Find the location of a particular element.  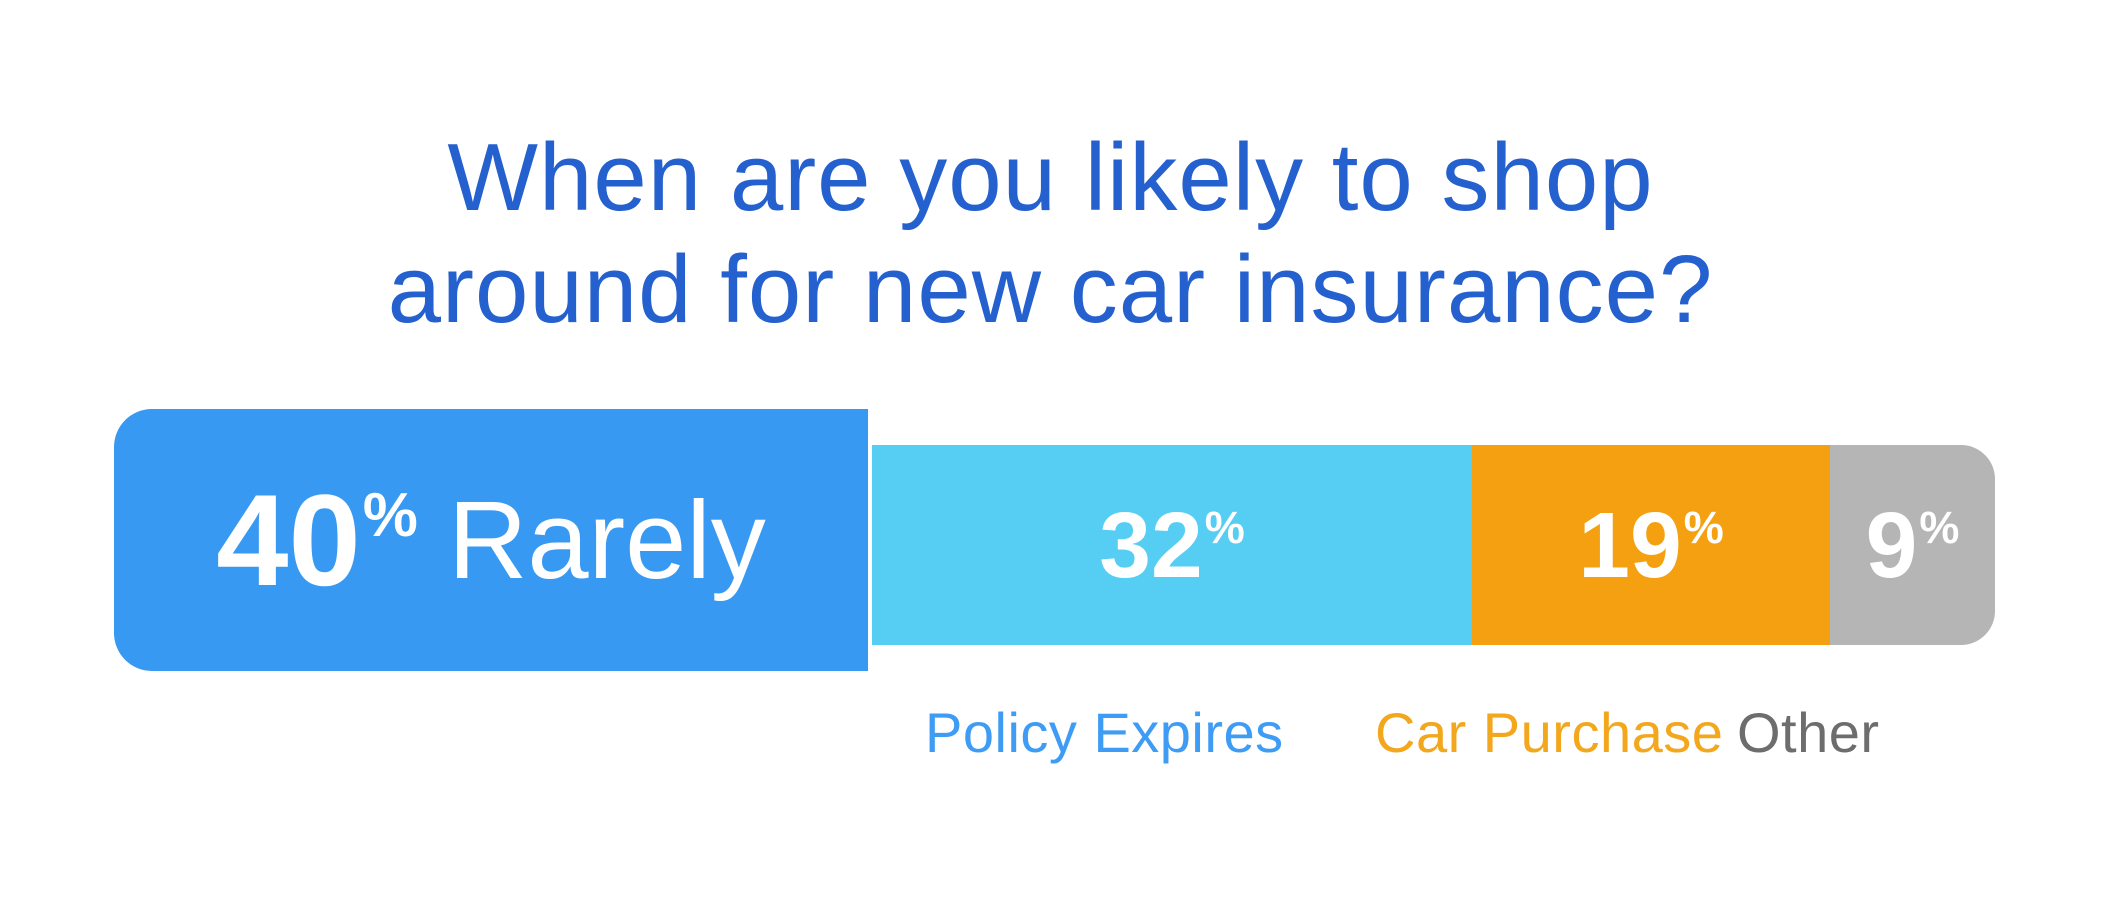

chart-title-line-1: When are you likely to shop is located at coordinates (1050, 177).